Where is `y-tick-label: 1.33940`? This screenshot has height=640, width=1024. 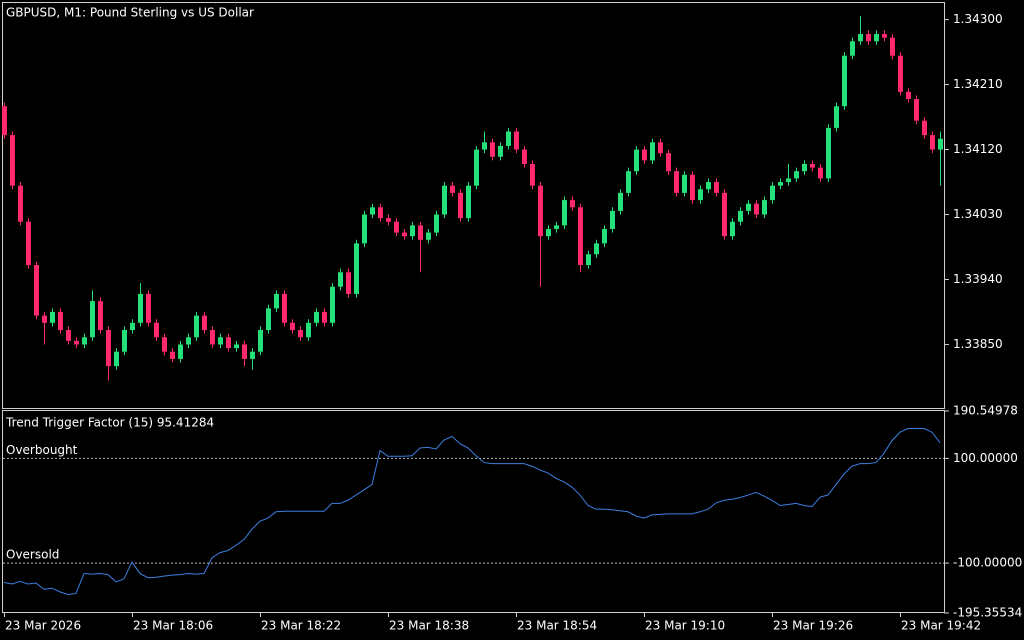 y-tick-label: 1.33940 is located at coordinates (978, 279).